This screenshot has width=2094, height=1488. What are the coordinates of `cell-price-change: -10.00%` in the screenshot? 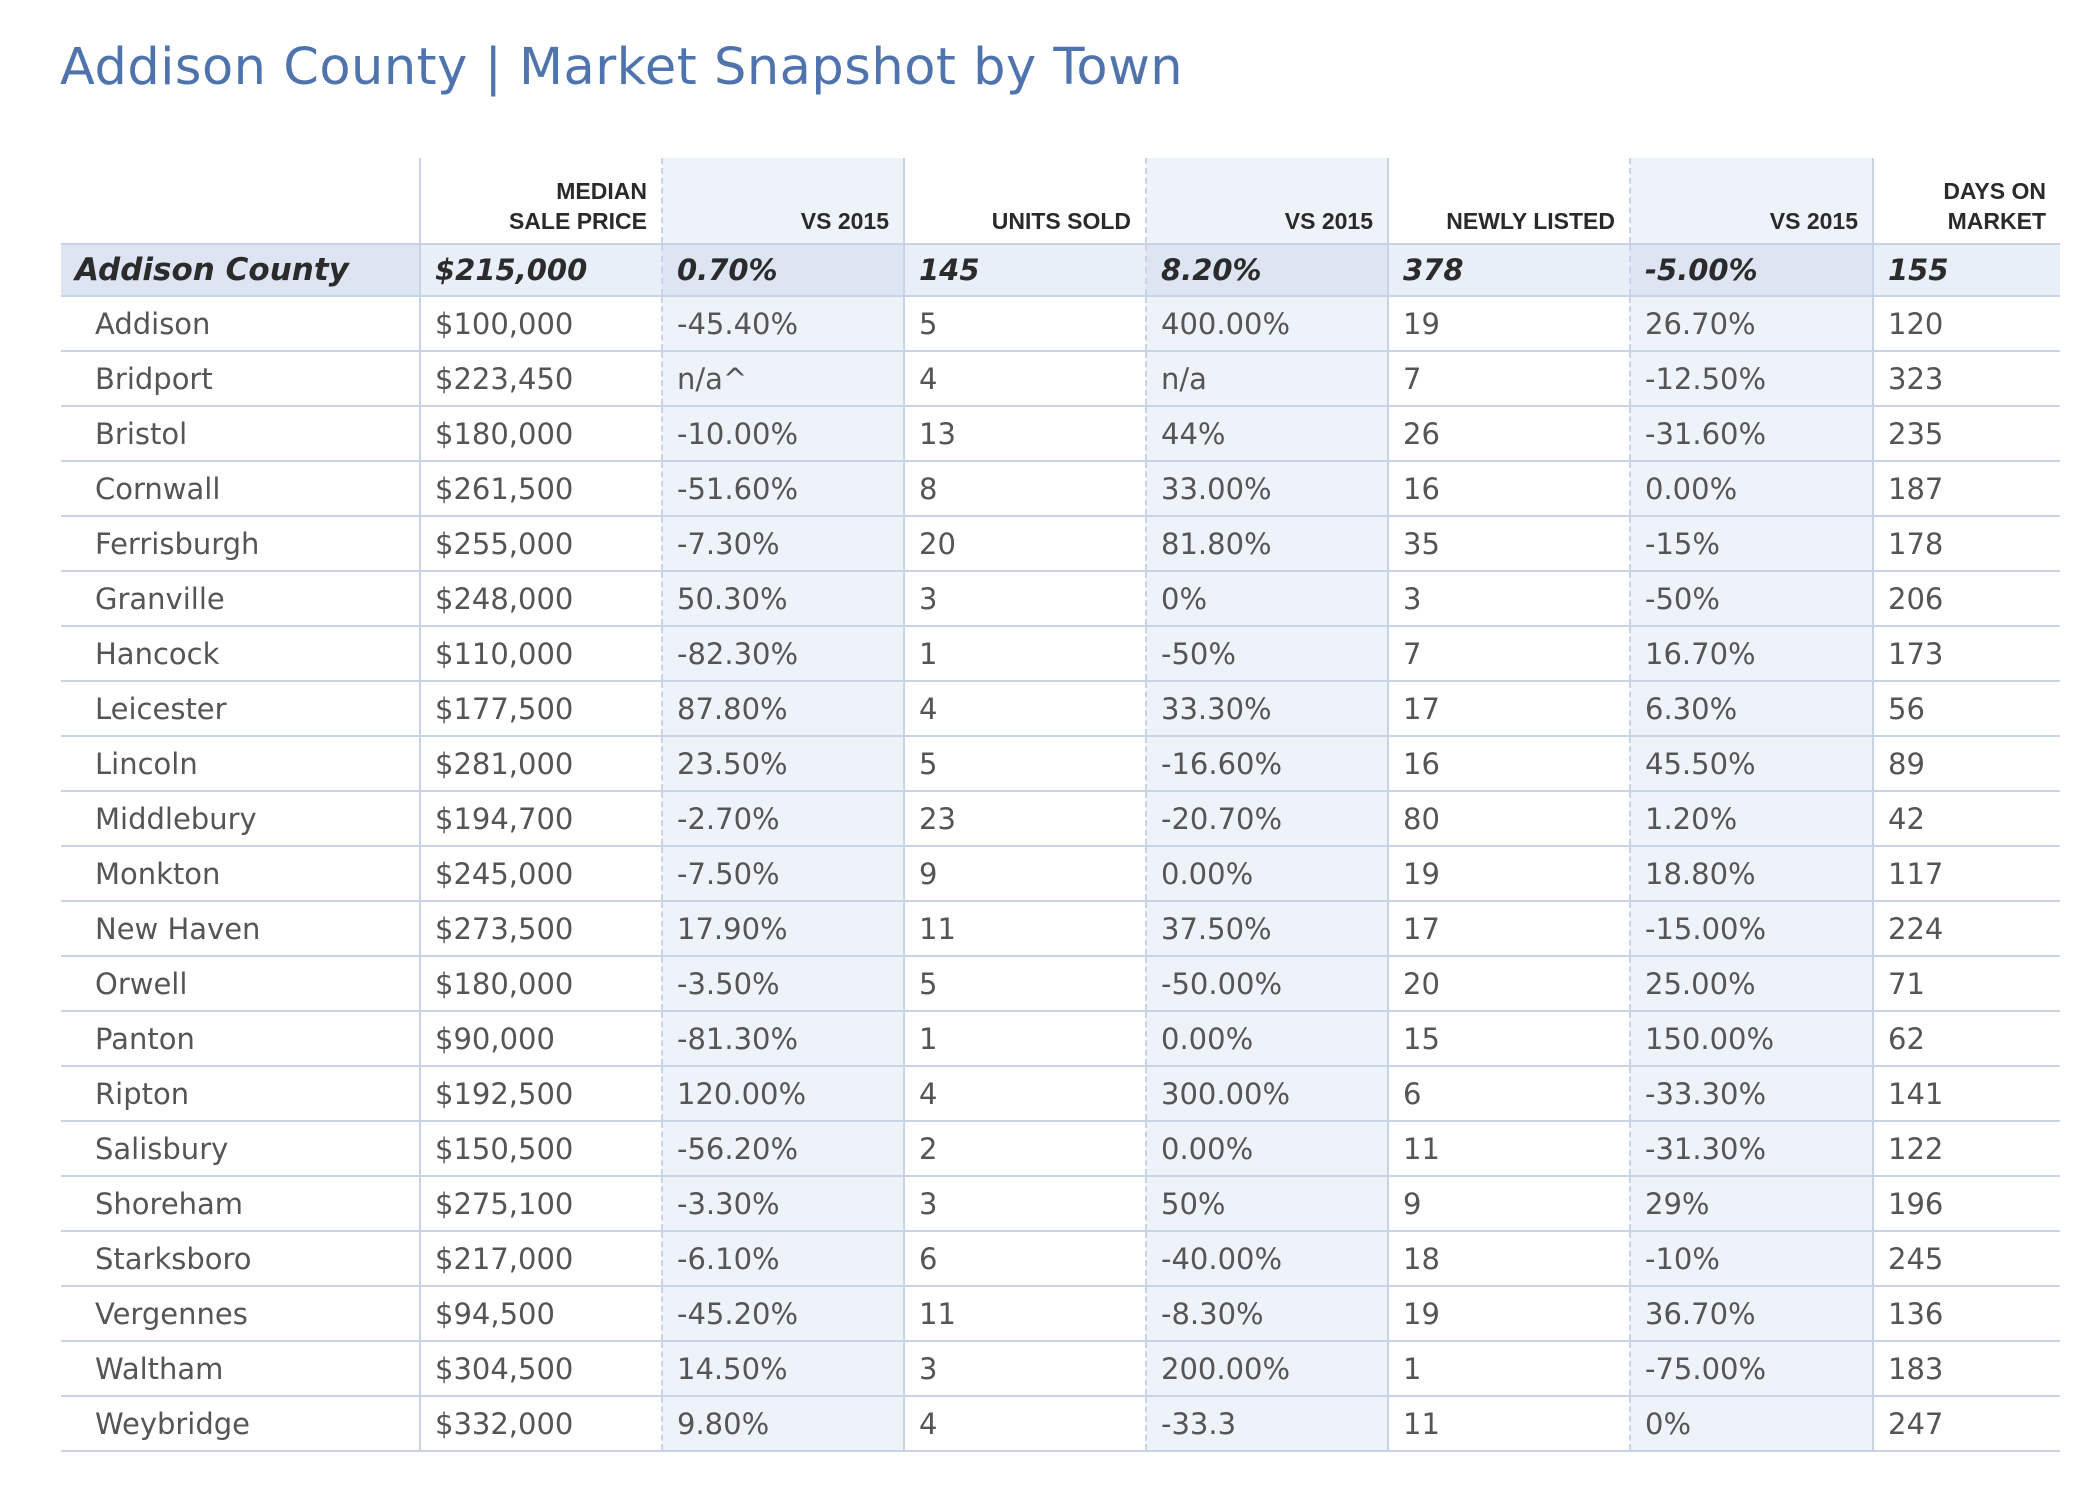 It's located at (782, 434).